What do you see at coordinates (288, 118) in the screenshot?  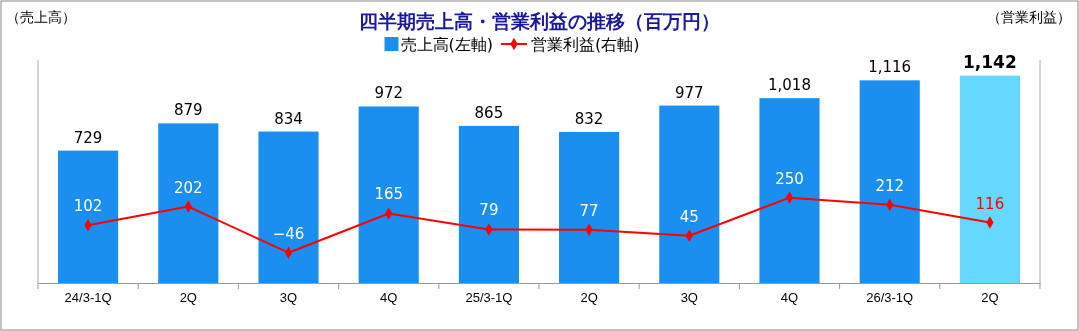 I see `data-label: 834` at bounding box center [288, 118].